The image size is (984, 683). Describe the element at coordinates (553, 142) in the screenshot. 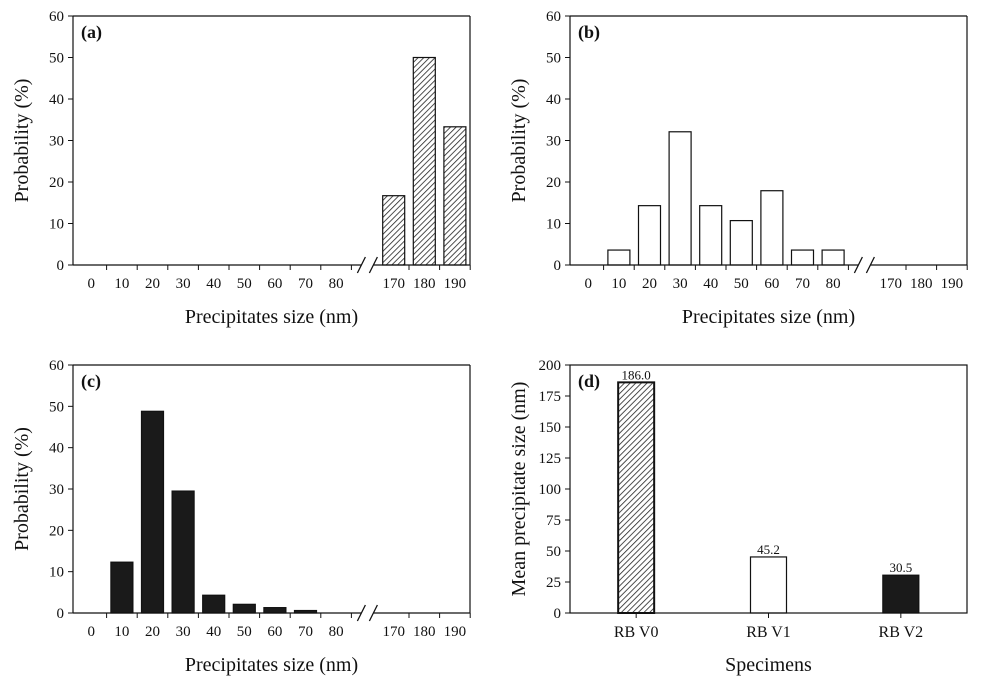

I see `panel-b-ytick-label: 30` at that location.